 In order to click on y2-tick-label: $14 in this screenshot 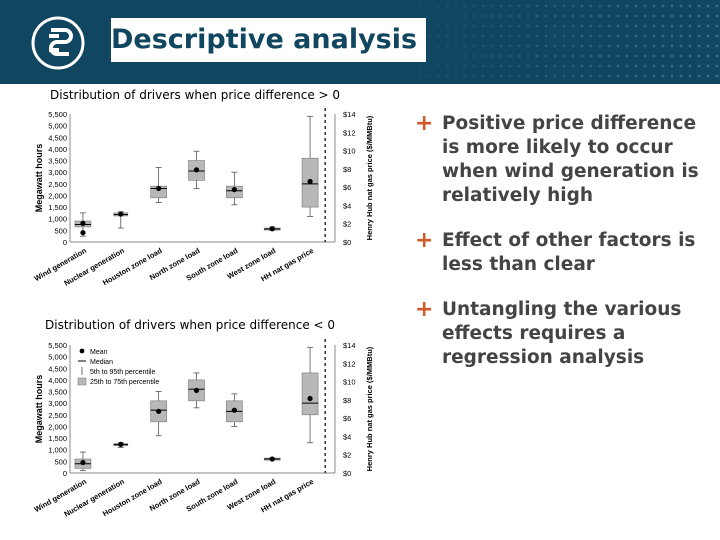, I will do `click(349, 345)`.